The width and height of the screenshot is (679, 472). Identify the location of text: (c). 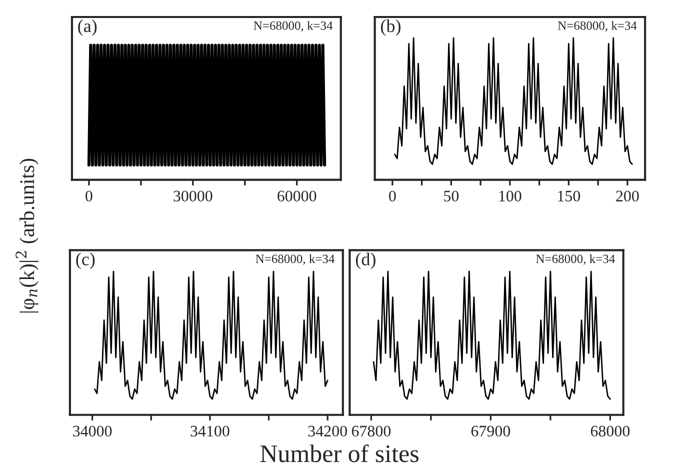
(85, 261).